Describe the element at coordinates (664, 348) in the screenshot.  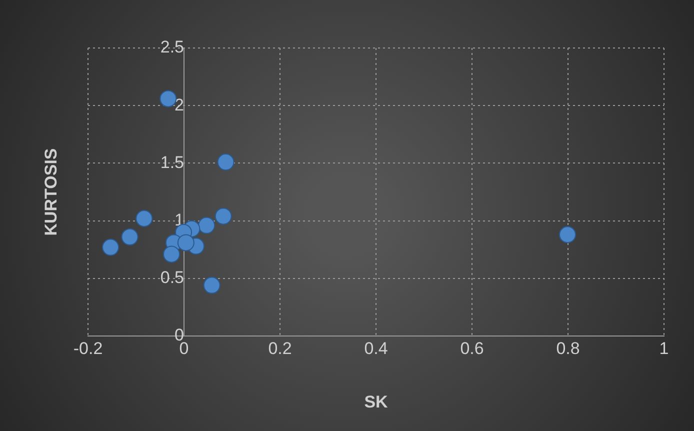
I see `x-tick-label: 1` at that location.